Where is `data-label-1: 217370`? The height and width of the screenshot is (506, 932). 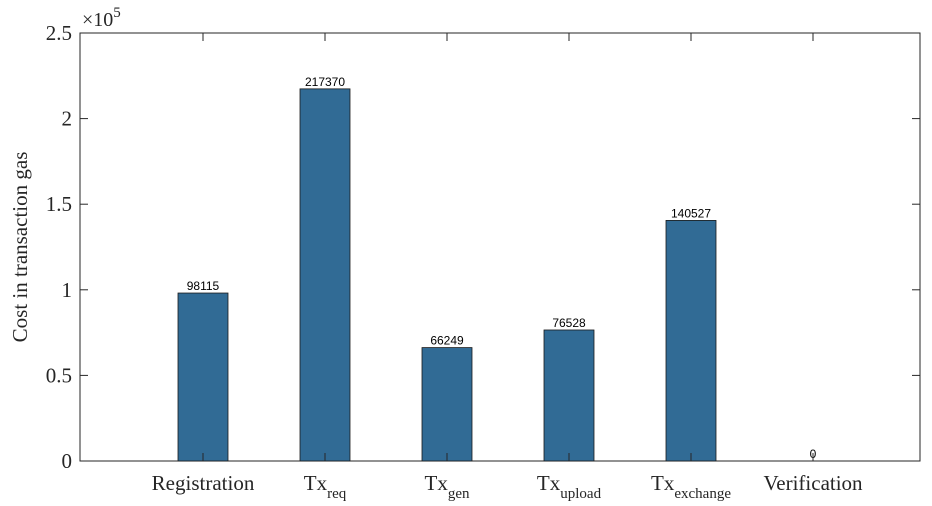
data-label-1: 217370 is located at coordinates (325, 82).